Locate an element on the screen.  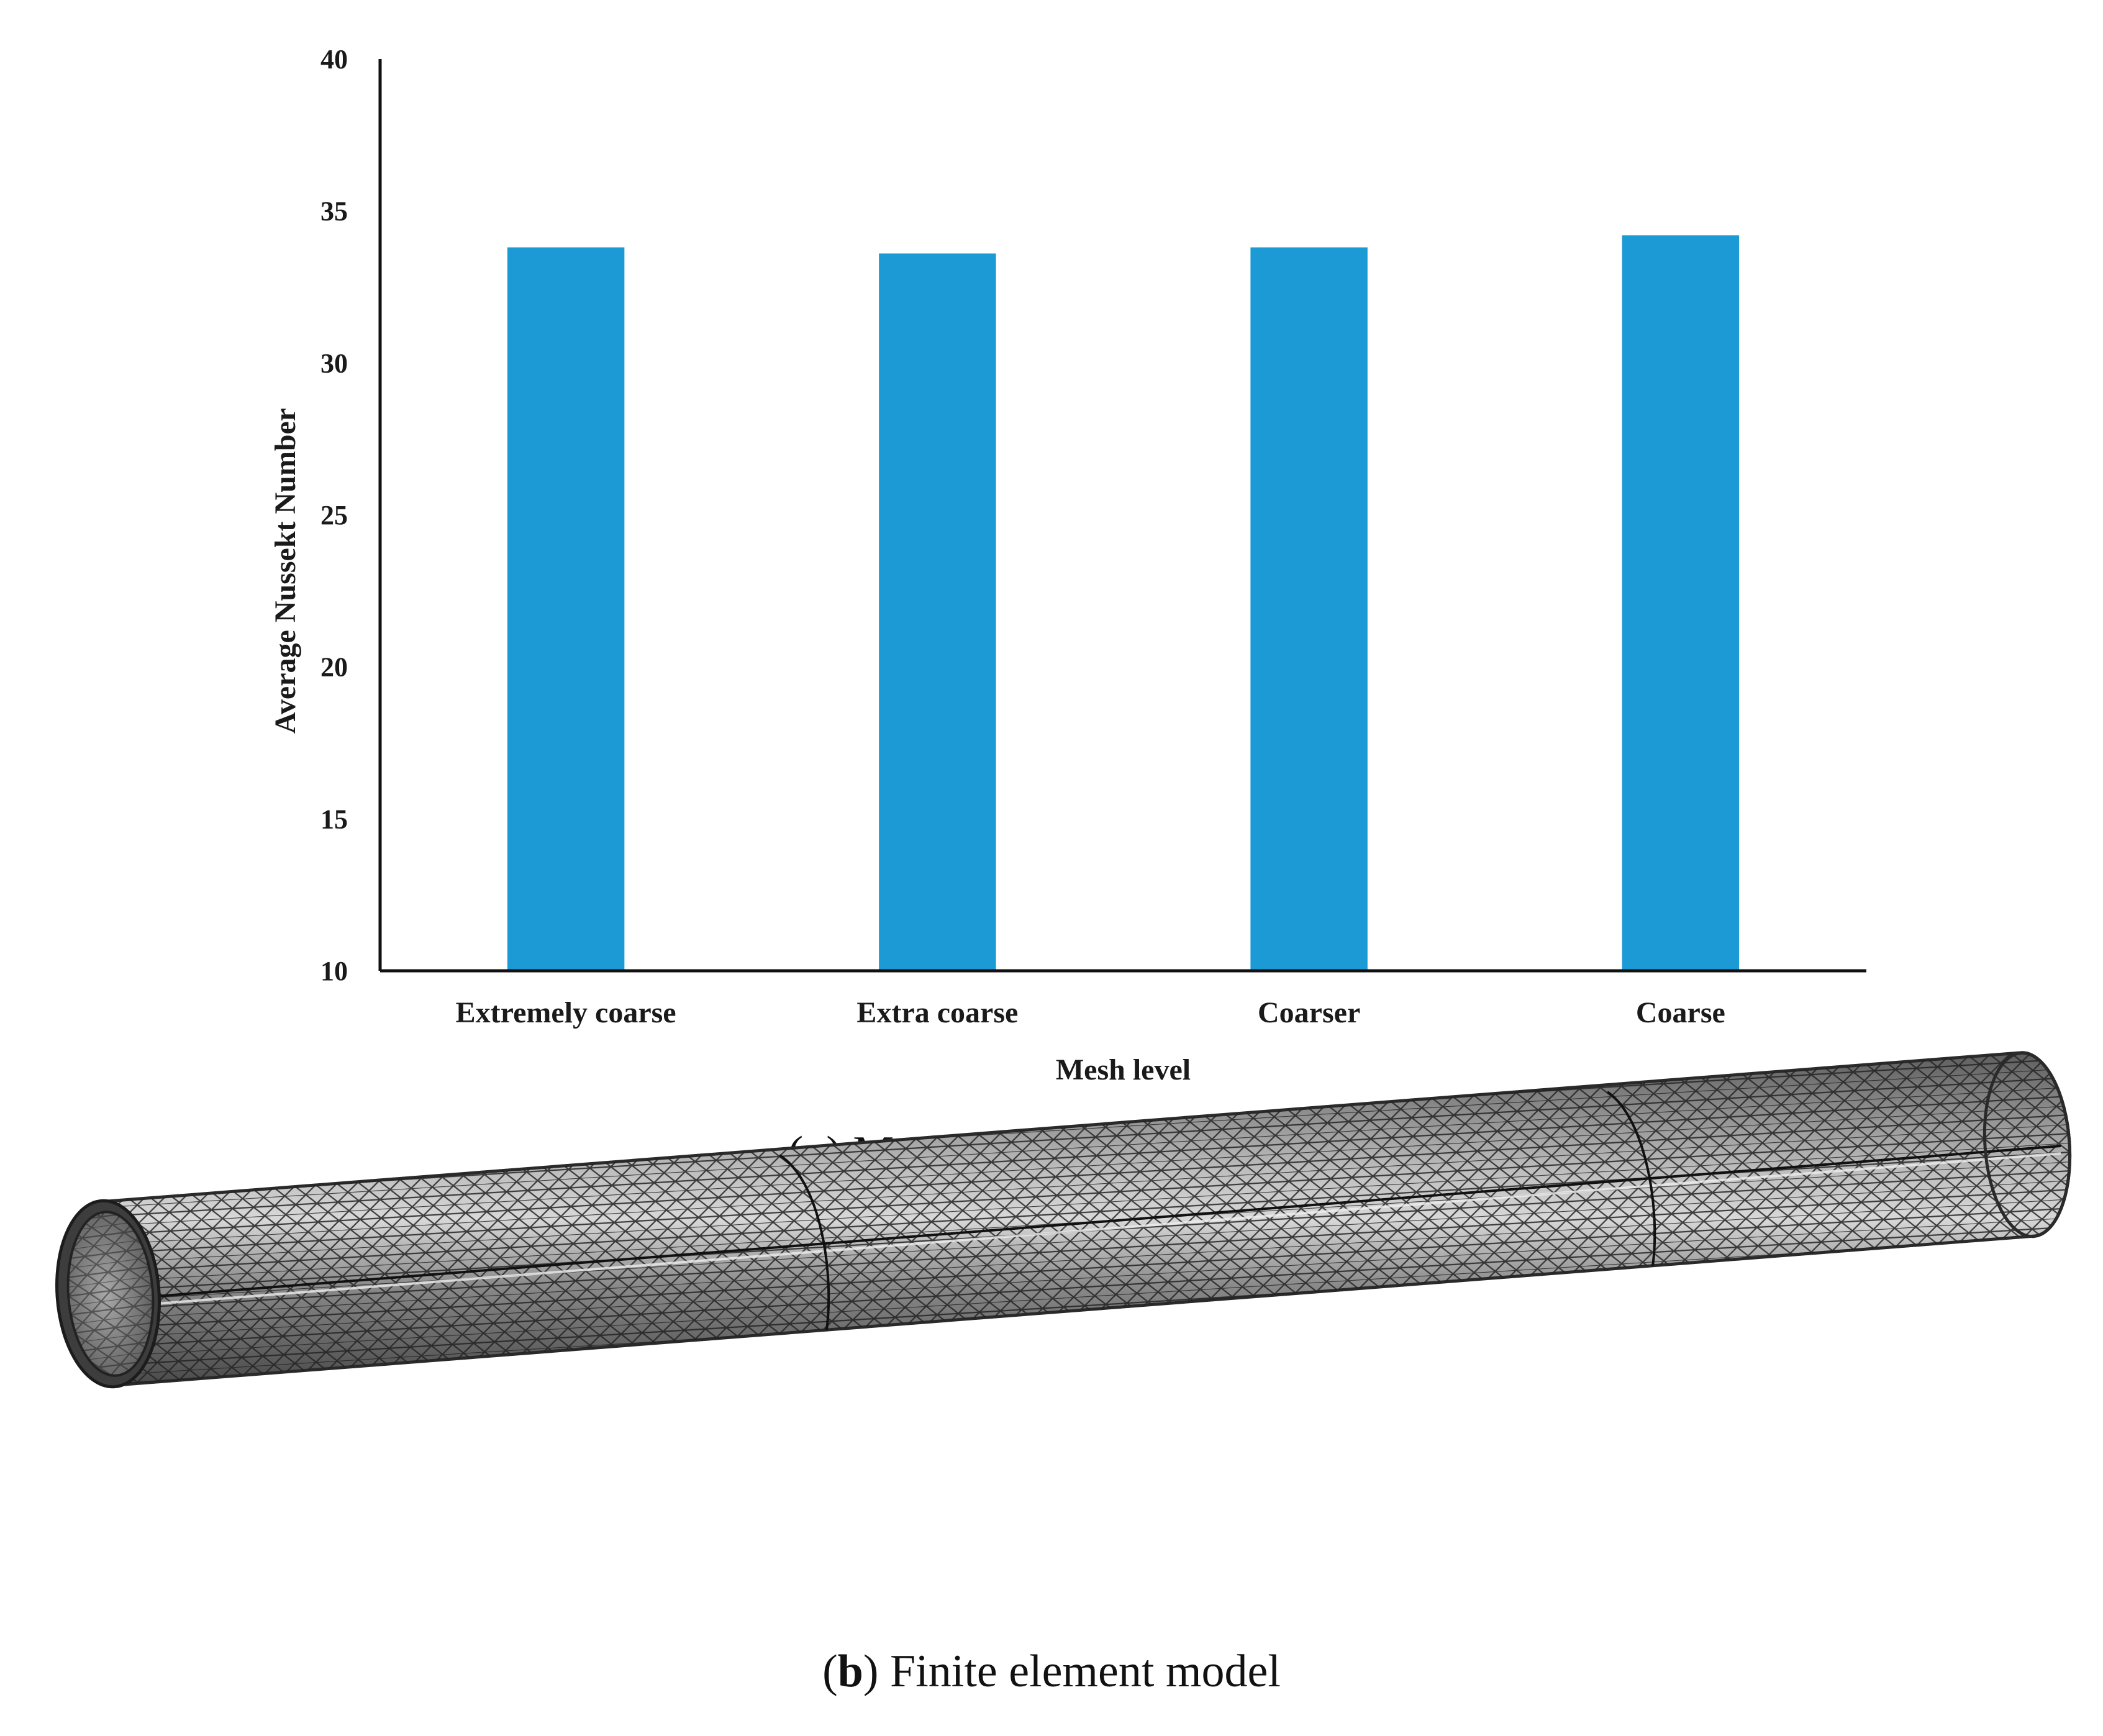
y-tick-label: 40 is located at coordinates (334, 59).